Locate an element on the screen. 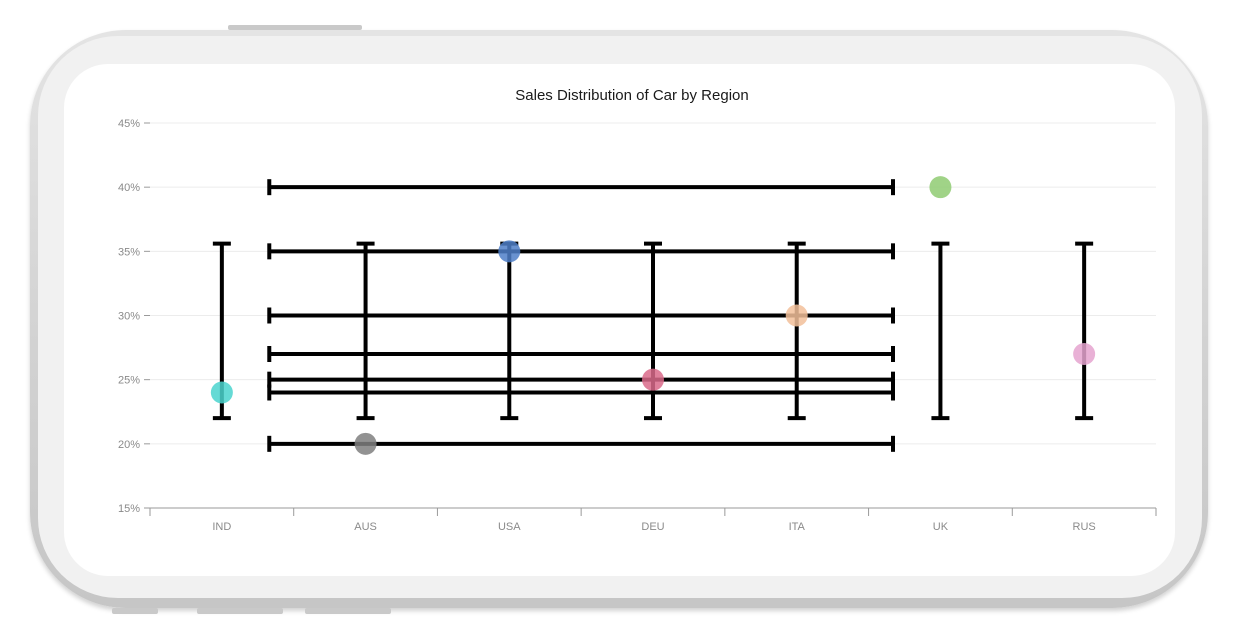 The height and width of the screenshot is (640, 1241). y-tick-label: 30% is located at coordinates (129, 317).